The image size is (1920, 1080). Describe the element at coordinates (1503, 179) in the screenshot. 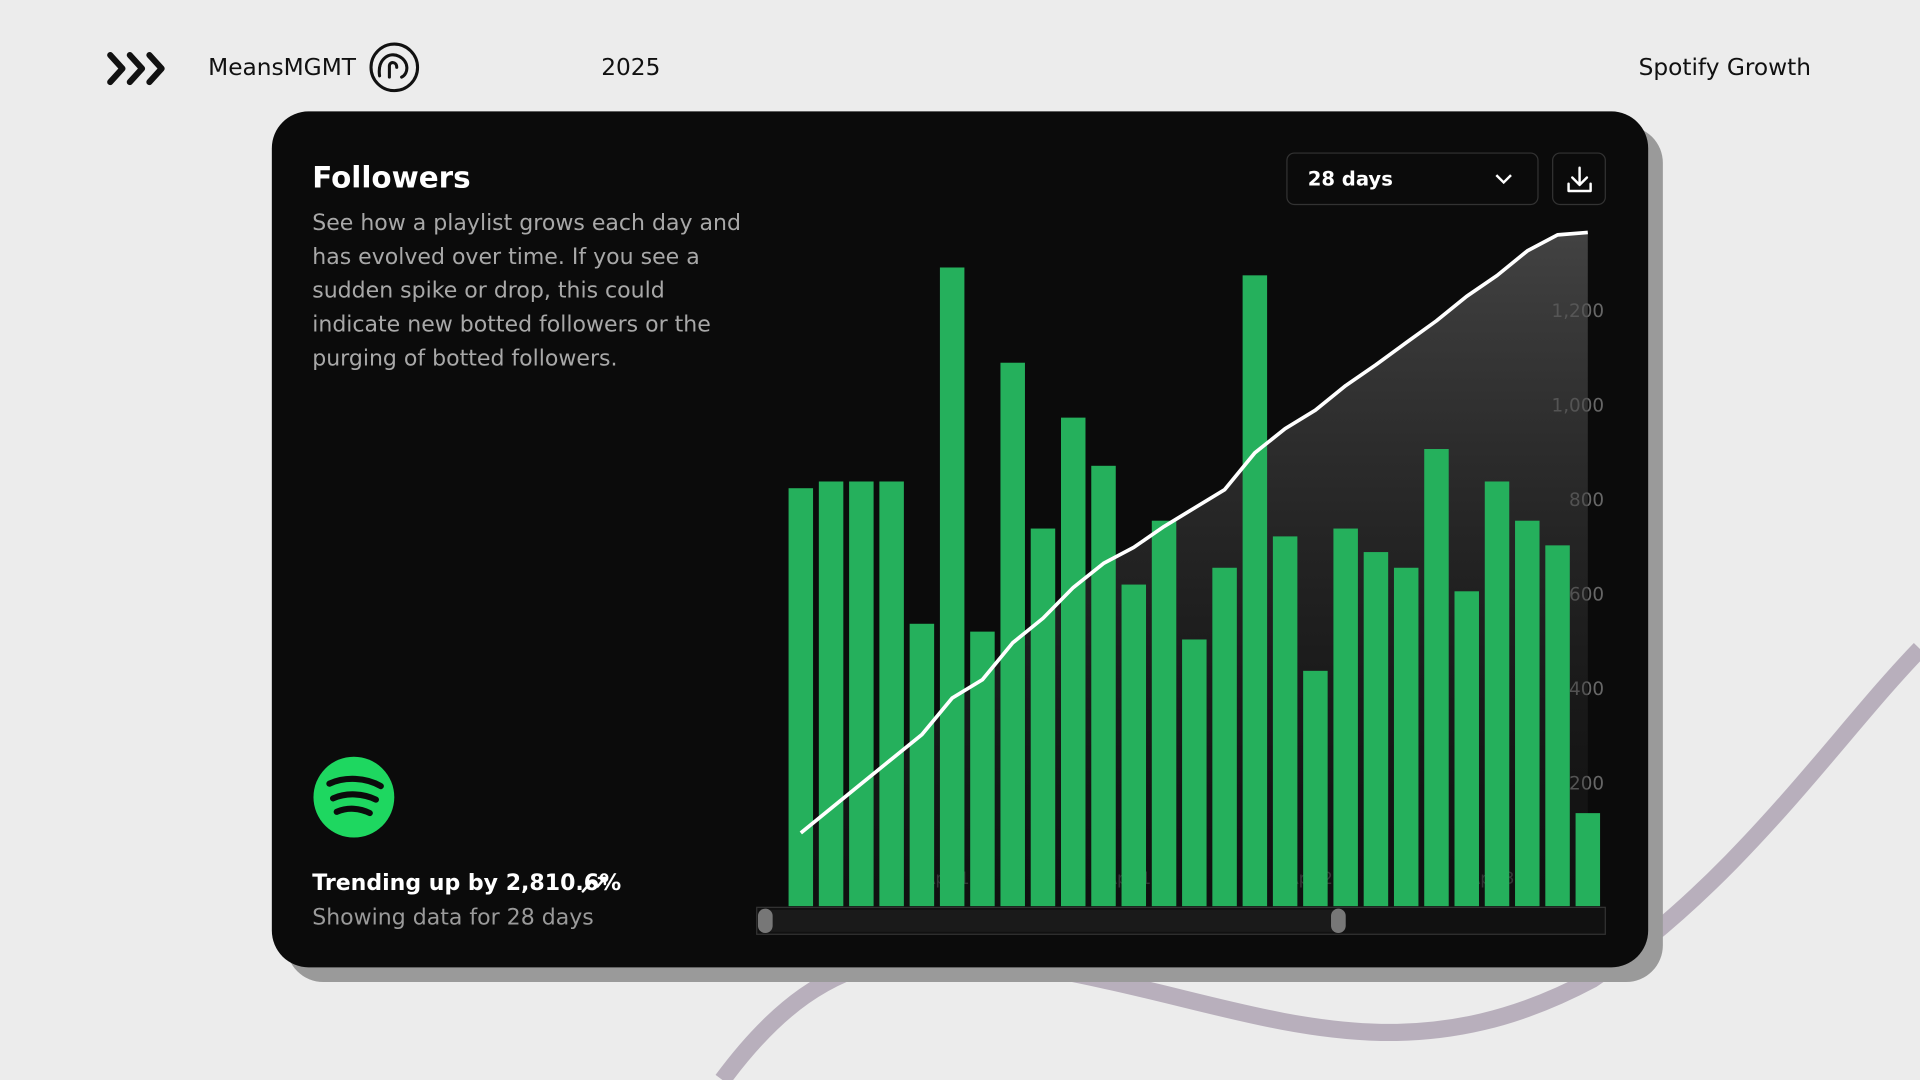

I see `chevron-icon` at that location.